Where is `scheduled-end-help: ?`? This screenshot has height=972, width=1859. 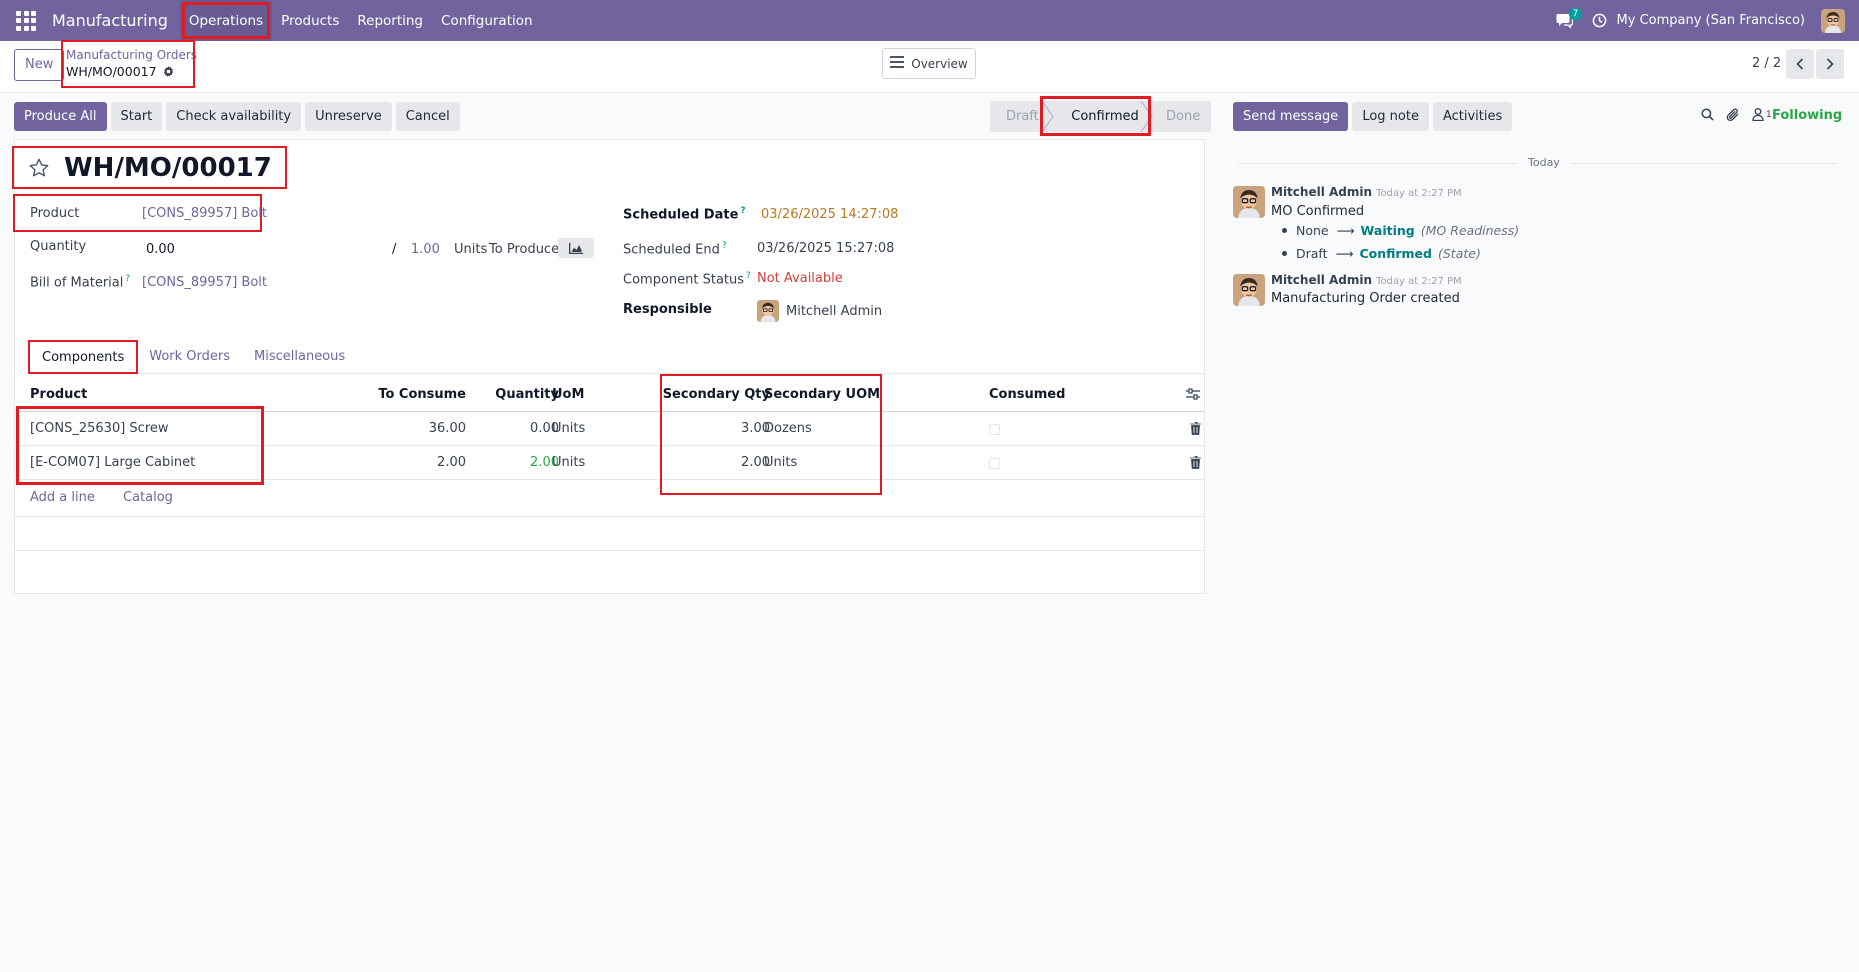 scheduled-end-help: ? is located at coordinates (724, 246).